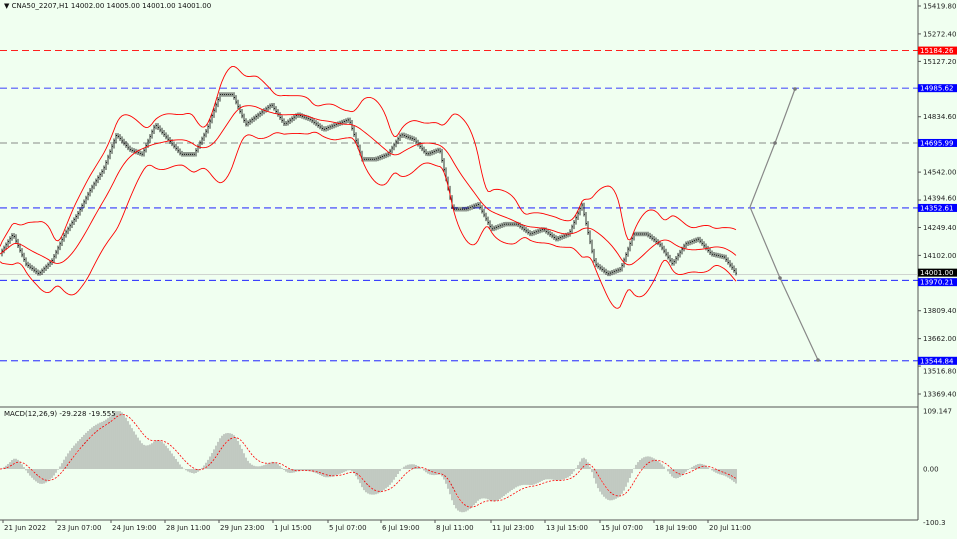  What do you see at coordinates (676, 528) in the screenshot?
I see `time-tick-label: 18 Jul 19:00` at bounding box center [676, 528].